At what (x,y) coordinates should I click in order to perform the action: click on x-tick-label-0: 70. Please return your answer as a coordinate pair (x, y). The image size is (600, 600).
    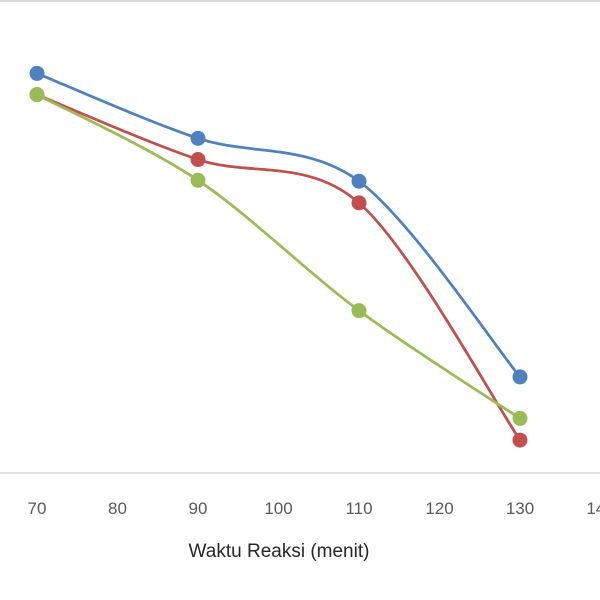
    Looking at the image, I should click on (37, 508).